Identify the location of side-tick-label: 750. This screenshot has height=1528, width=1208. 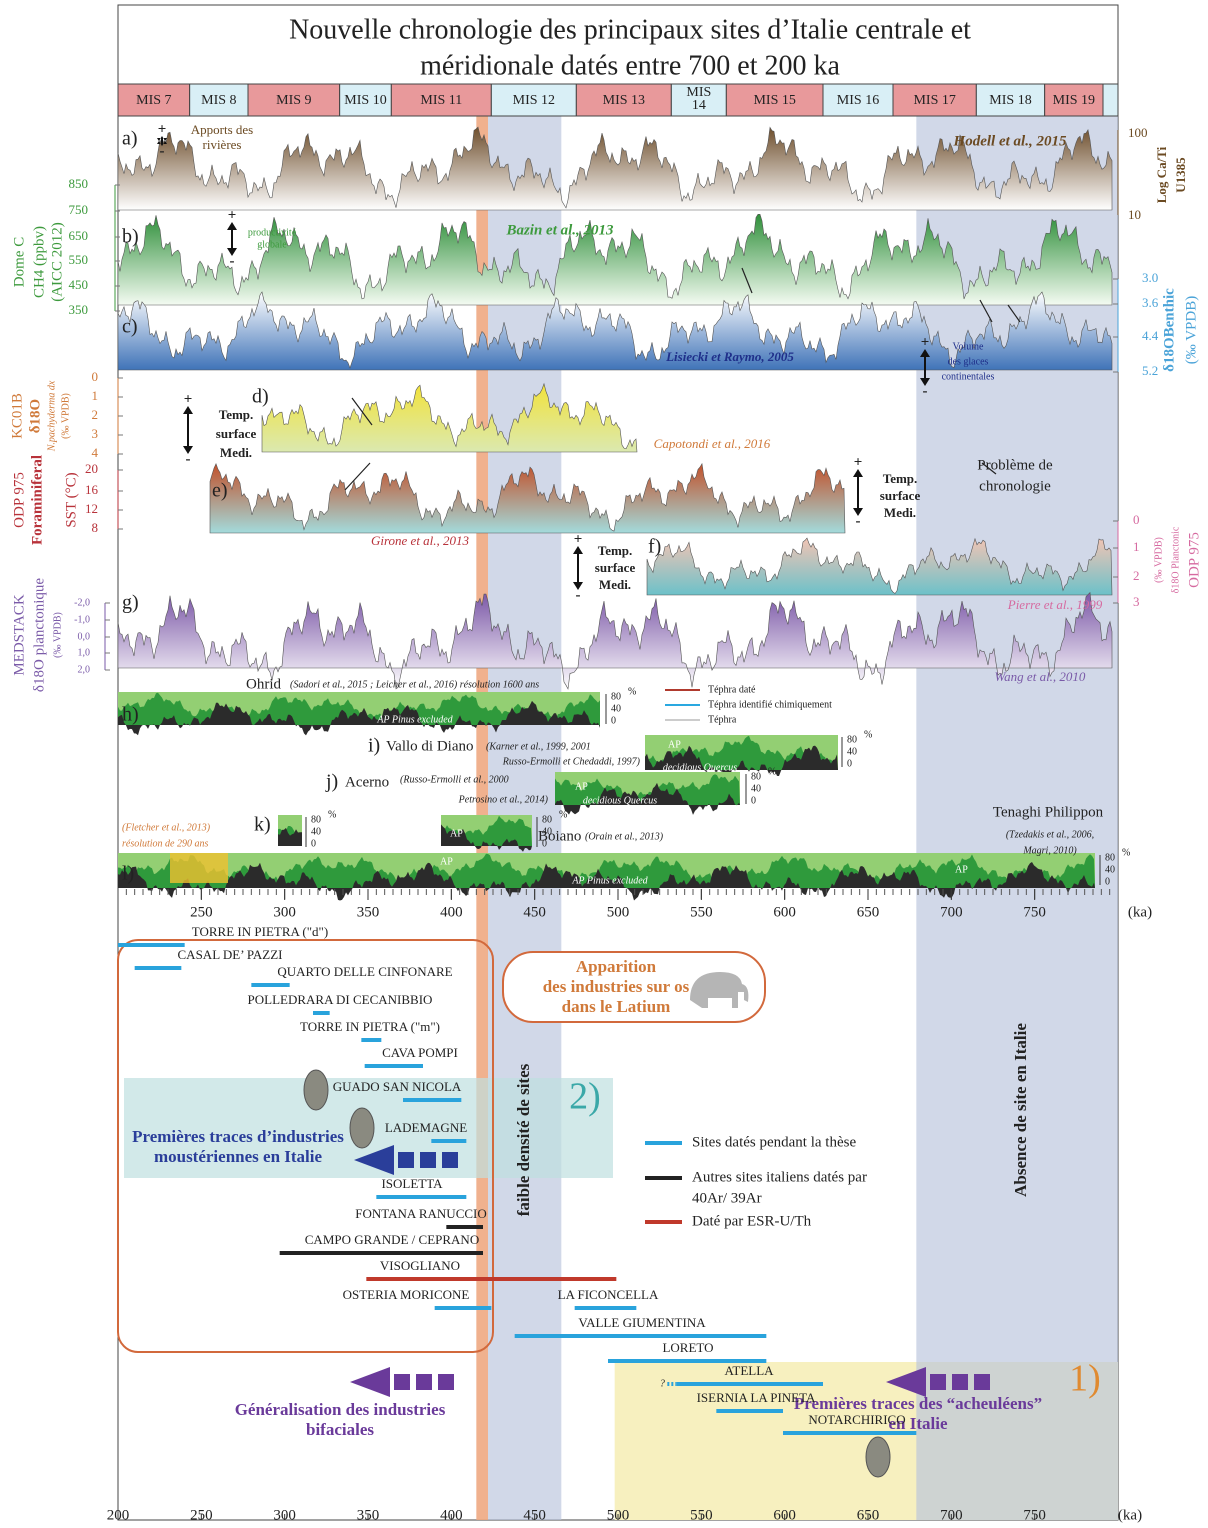
(79, 209).